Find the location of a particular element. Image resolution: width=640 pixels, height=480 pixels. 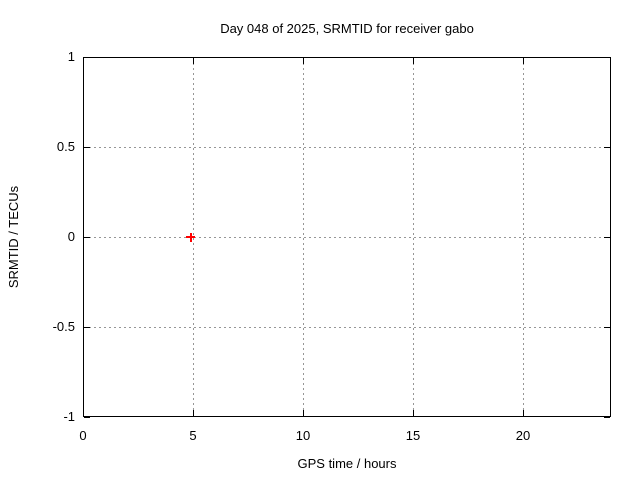

plus-marker-vertical is located at coordinates (190, 237).